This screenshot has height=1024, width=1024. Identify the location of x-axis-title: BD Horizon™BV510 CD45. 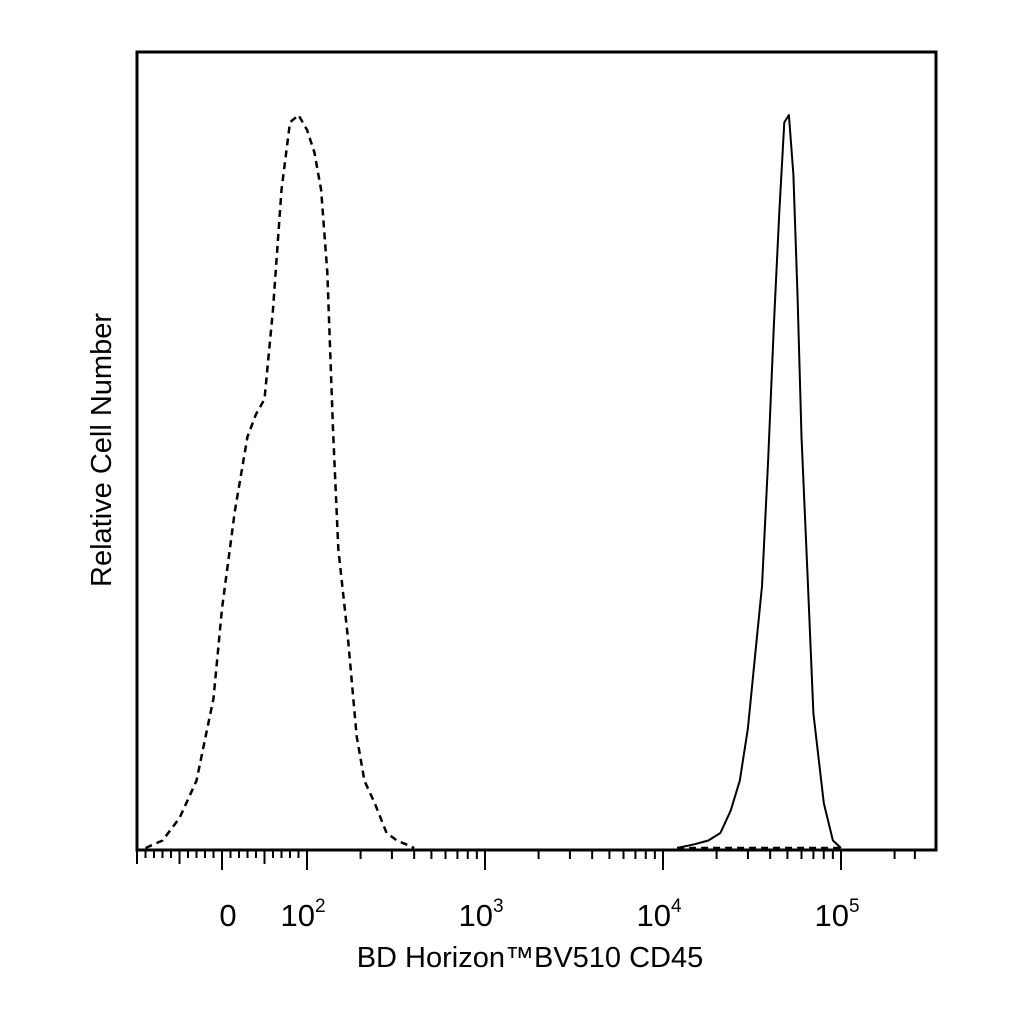
(530, 958).